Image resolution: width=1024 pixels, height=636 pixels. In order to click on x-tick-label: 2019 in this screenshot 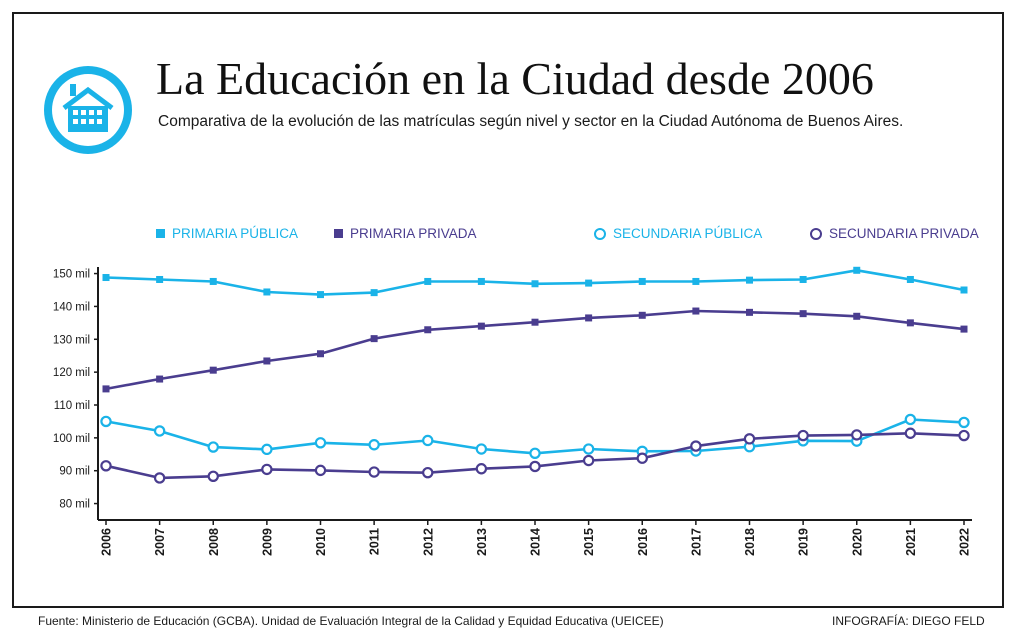, I will do `click(804, 542)`.